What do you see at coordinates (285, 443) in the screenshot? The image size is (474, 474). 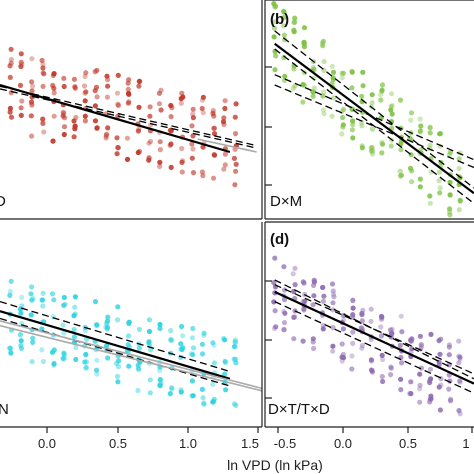 I see `x-tick-label: -0.5` at bounding box center [285, 443].